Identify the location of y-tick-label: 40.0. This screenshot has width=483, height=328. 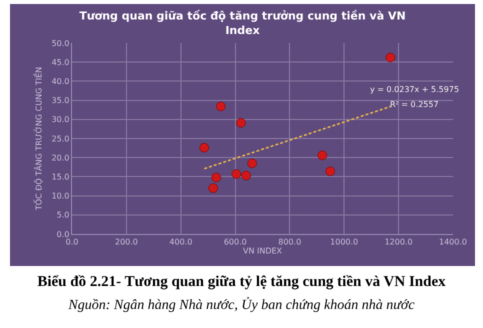
(61, 81).